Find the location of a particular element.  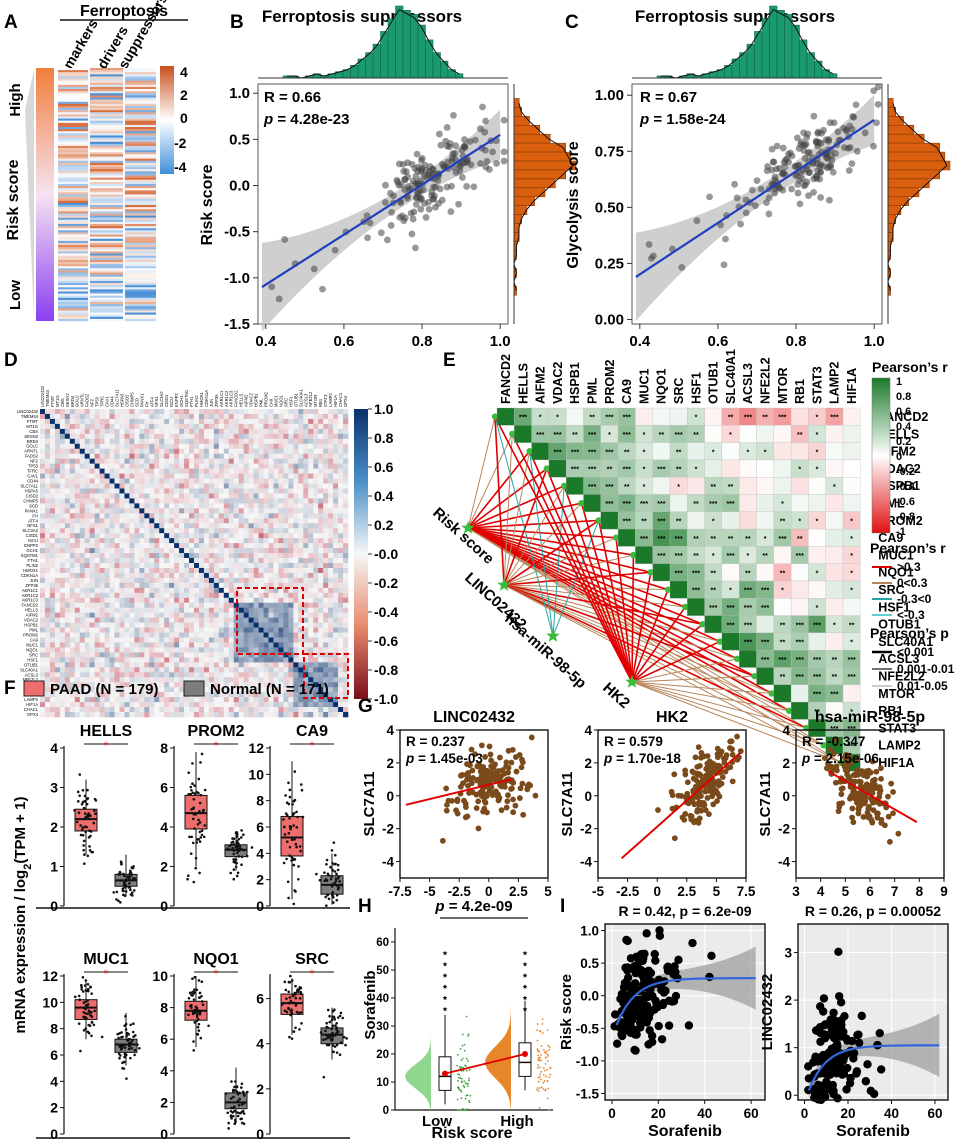

panel-d-col-label: GCH1 is located at coordinates (181, 401).